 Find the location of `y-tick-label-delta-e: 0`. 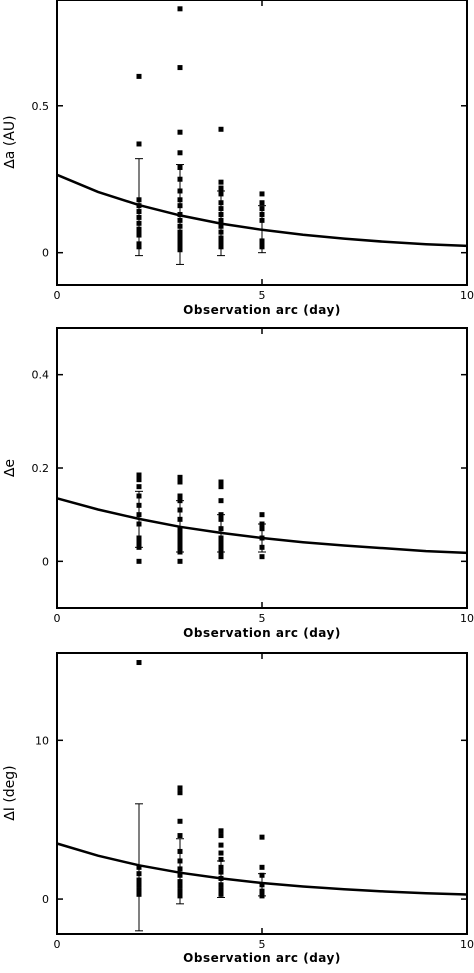

y-tick-label-delta-e: 0 is located at coordinates (45, 561).